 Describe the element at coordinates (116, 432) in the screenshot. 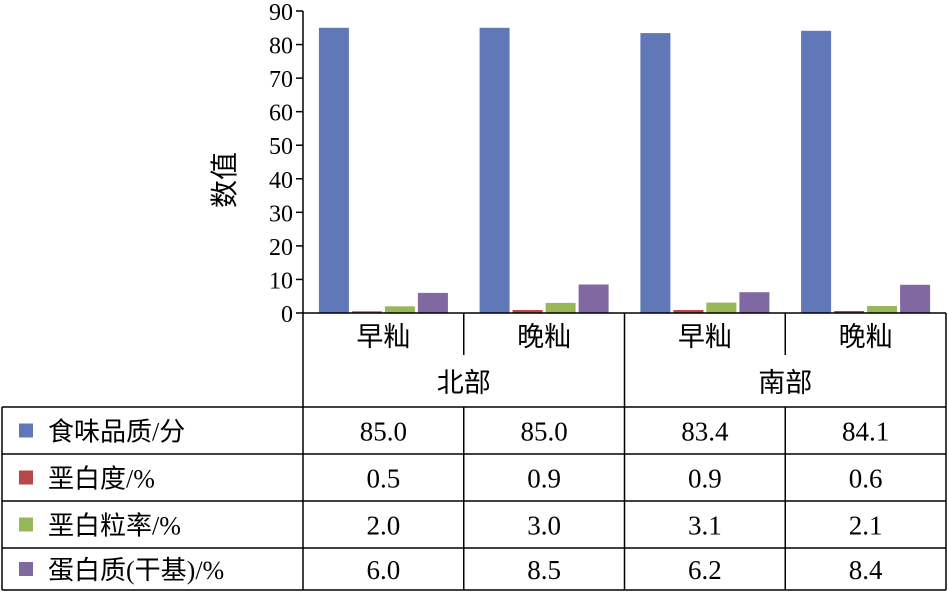

I see `legend-label: 食味品质/分` at that location.